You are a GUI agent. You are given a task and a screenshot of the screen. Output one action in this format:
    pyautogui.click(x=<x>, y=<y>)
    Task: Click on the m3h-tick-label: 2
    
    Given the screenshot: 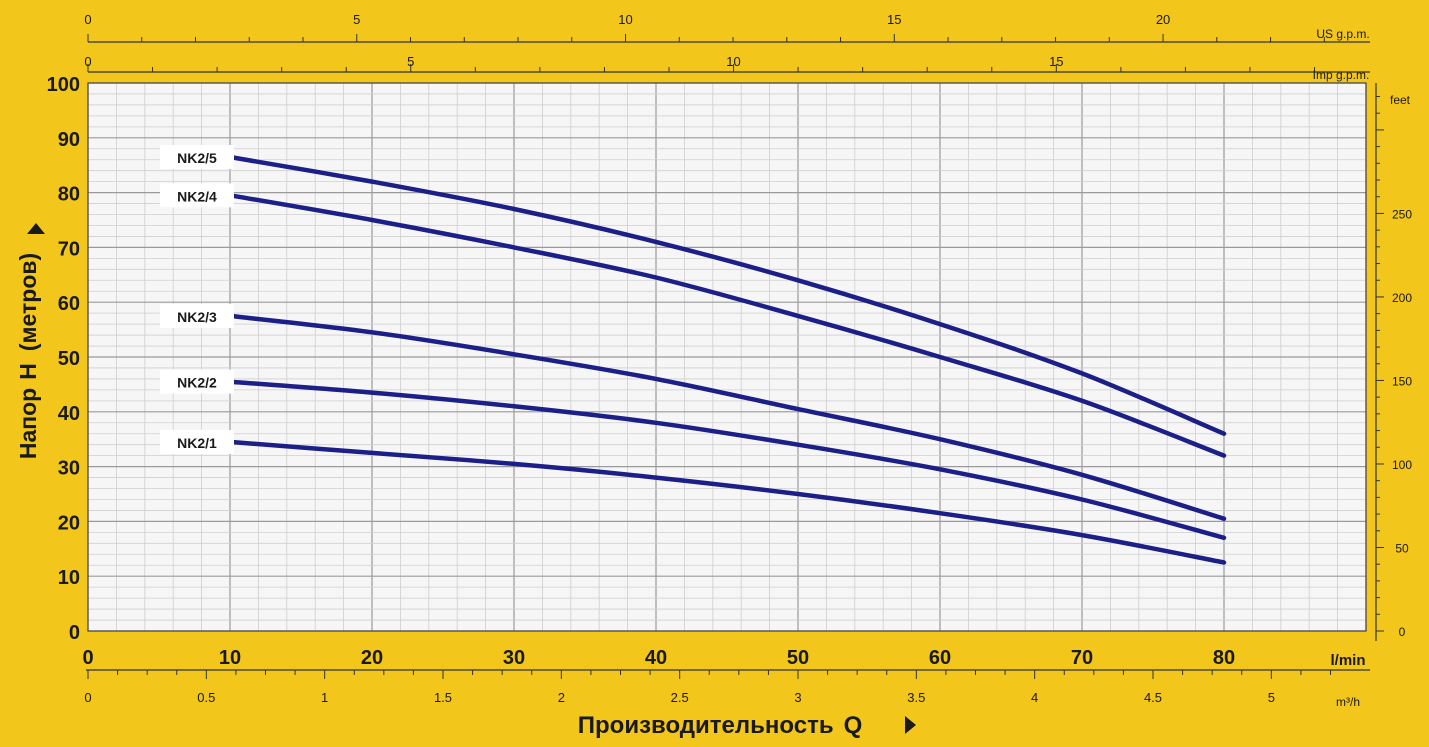 What is the action you would take?
    pyautogui.click(x=561, y=697)
    